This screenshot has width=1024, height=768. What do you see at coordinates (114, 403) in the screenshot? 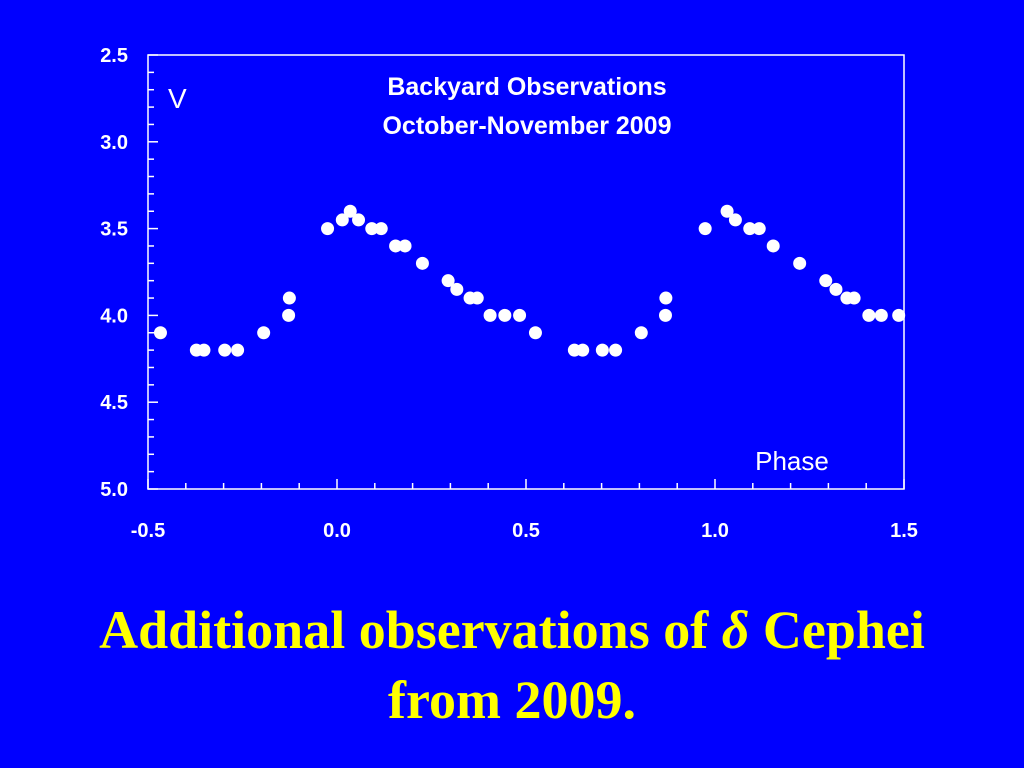
I see `y-tick-label: 4.5` at bounding box center [114, 403].